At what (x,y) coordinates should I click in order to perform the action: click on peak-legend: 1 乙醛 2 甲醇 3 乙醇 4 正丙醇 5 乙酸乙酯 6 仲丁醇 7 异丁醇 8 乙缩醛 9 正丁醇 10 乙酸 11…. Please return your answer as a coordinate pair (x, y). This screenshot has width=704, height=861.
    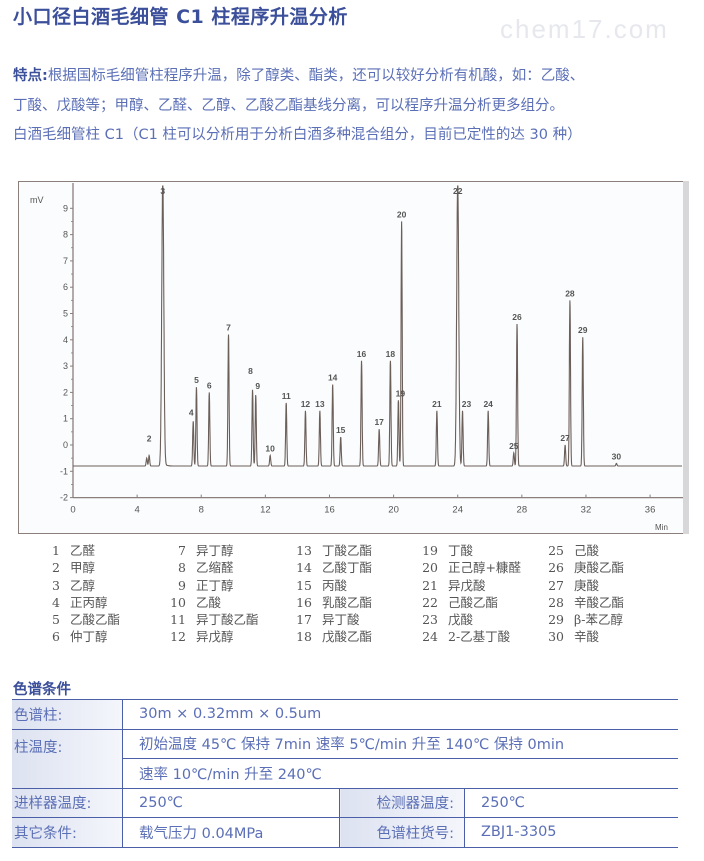
    Looking at the image, I should click on (359, 594).